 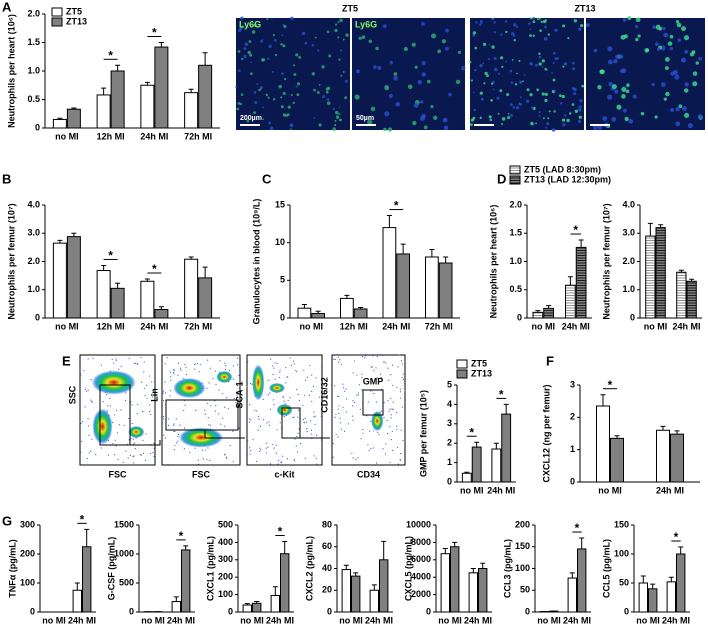 What do you see at coordinates (6, 178) in the screenshot?
I see `panel-label: B` at bounding box center [6, 178].